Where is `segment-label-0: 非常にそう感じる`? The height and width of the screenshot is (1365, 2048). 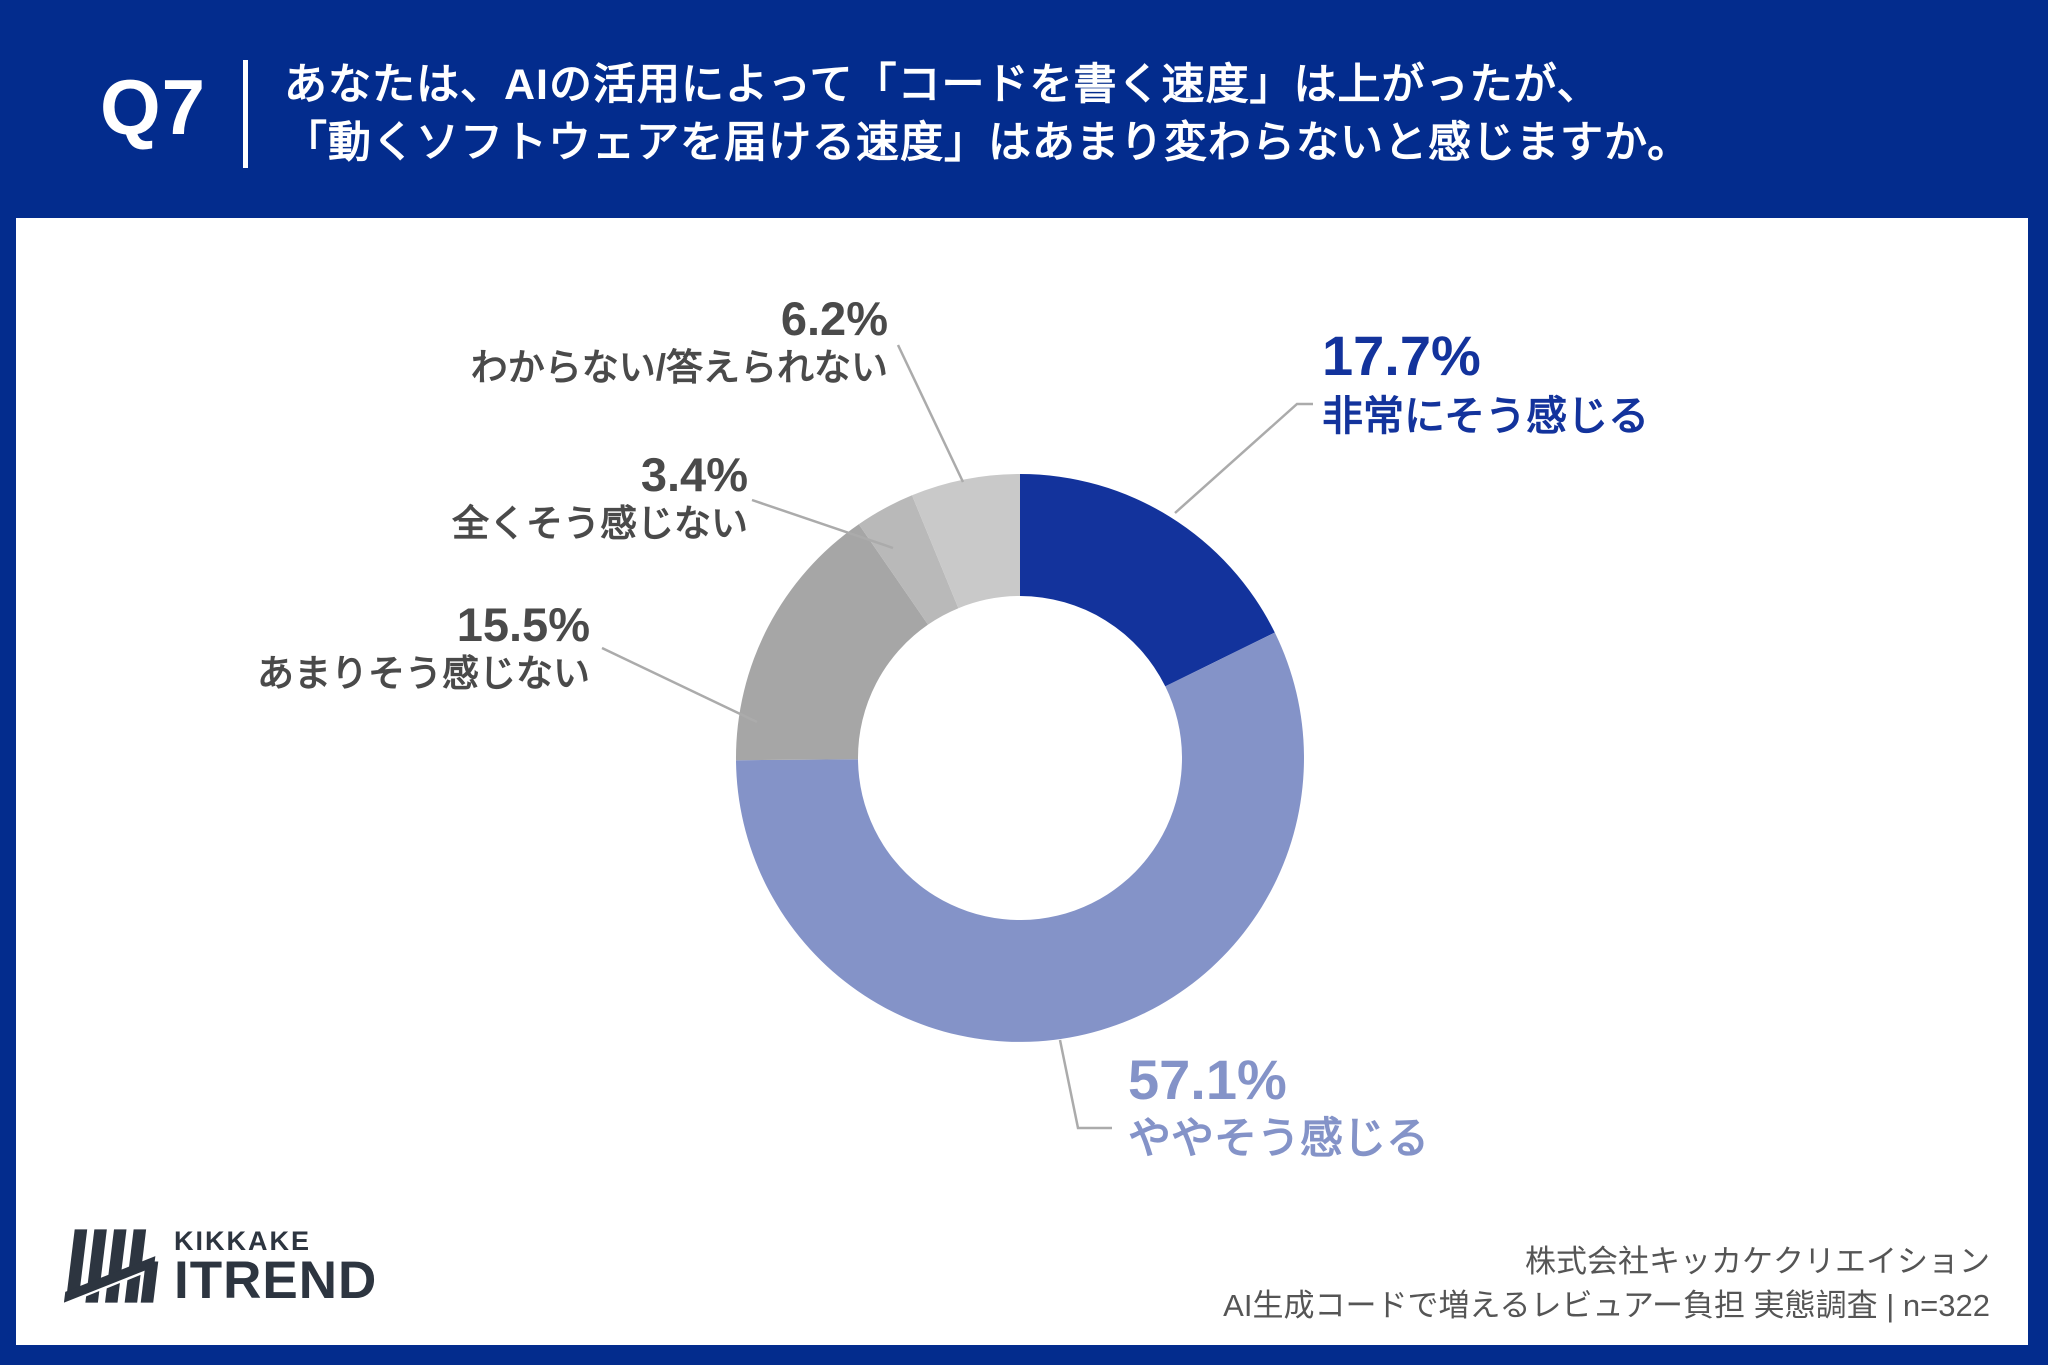 segment-label-0: 非常にそう感じる is located at coordinates (1486, 416).